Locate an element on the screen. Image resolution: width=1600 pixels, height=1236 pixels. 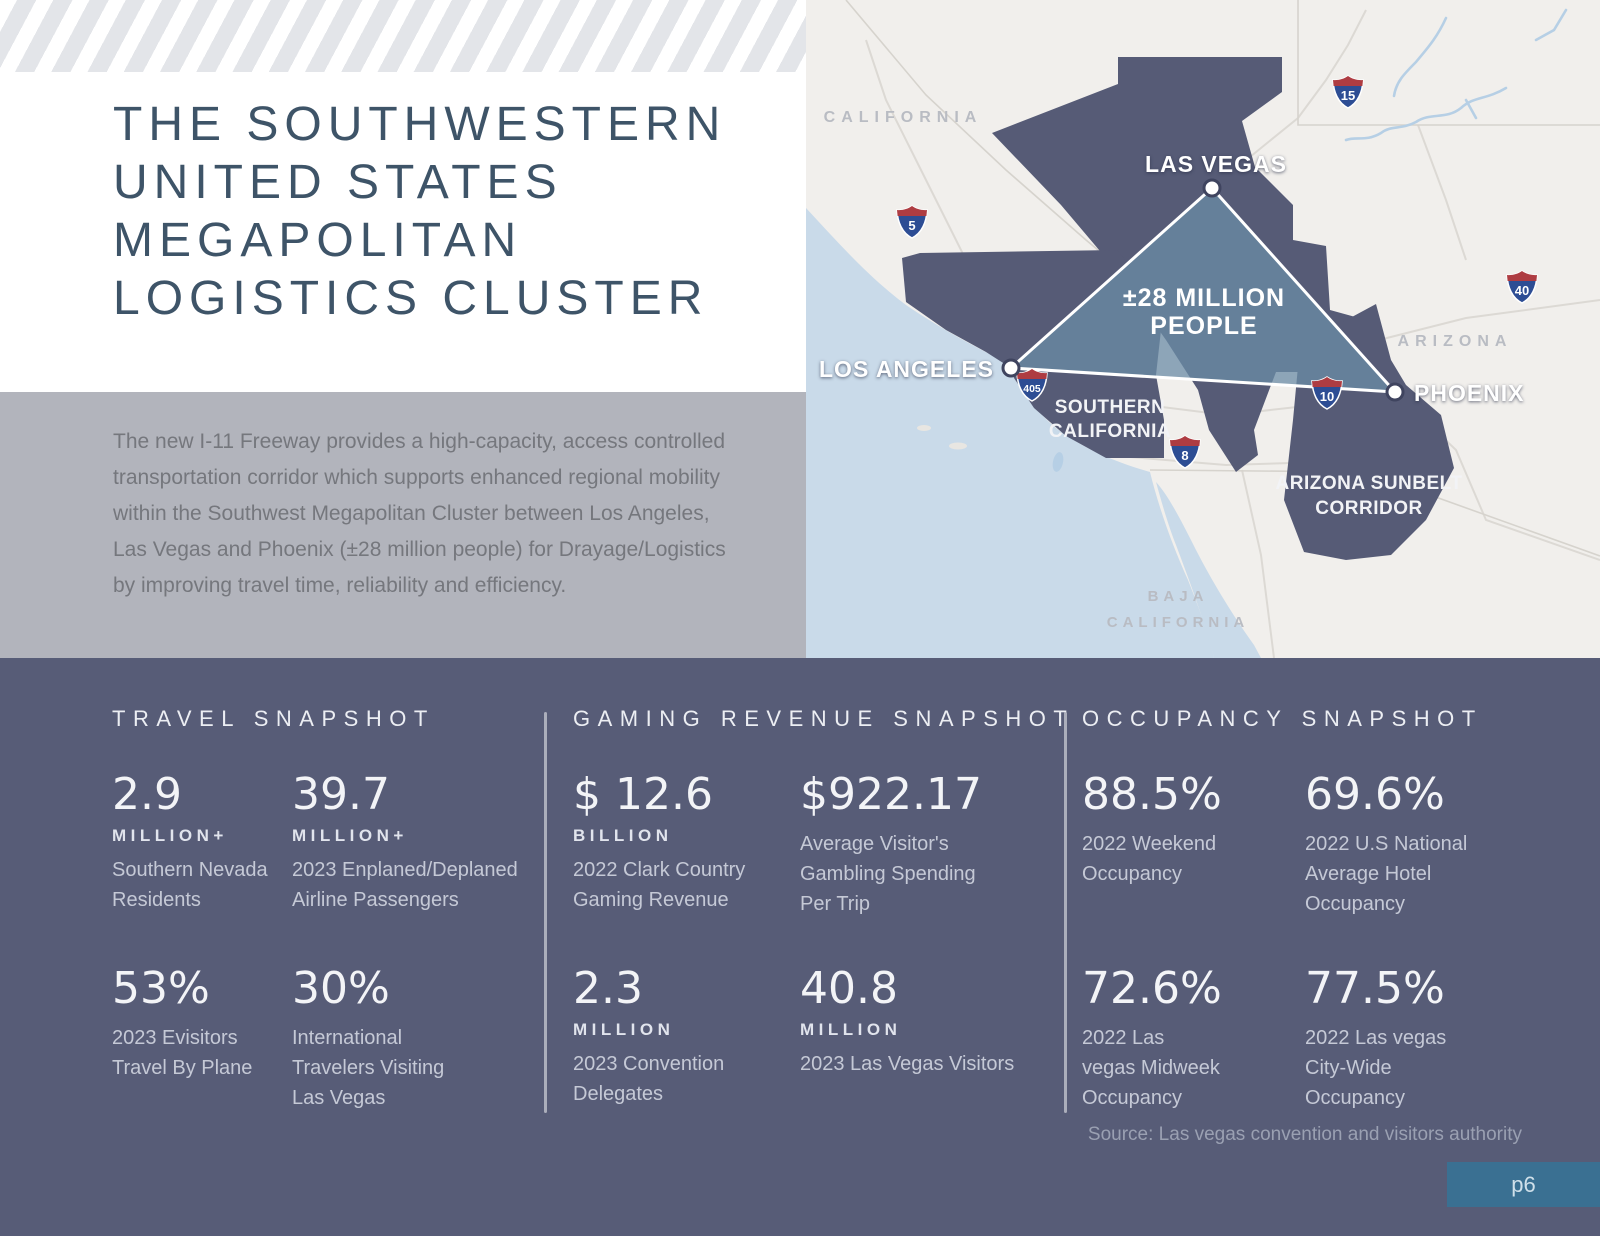
baja-label-line1: BAJA is located at coordinates (1178, 596).